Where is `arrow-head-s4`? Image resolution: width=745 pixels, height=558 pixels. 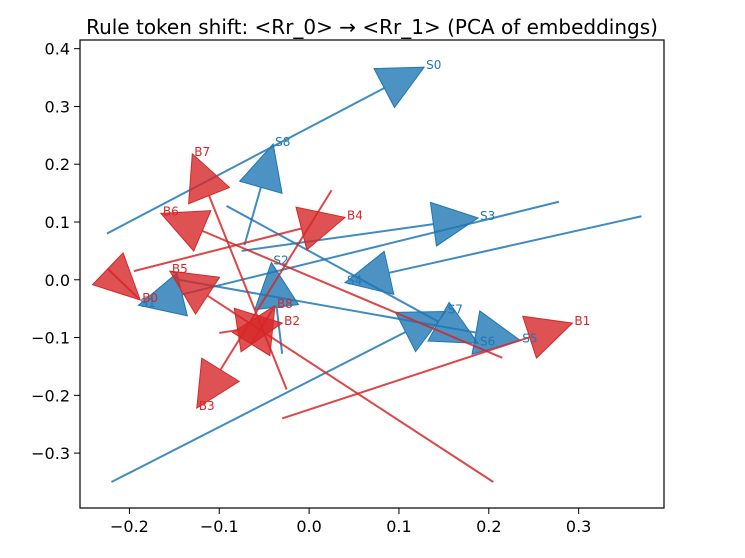
arrow-head-s4 is located at coordinates (369, 272).